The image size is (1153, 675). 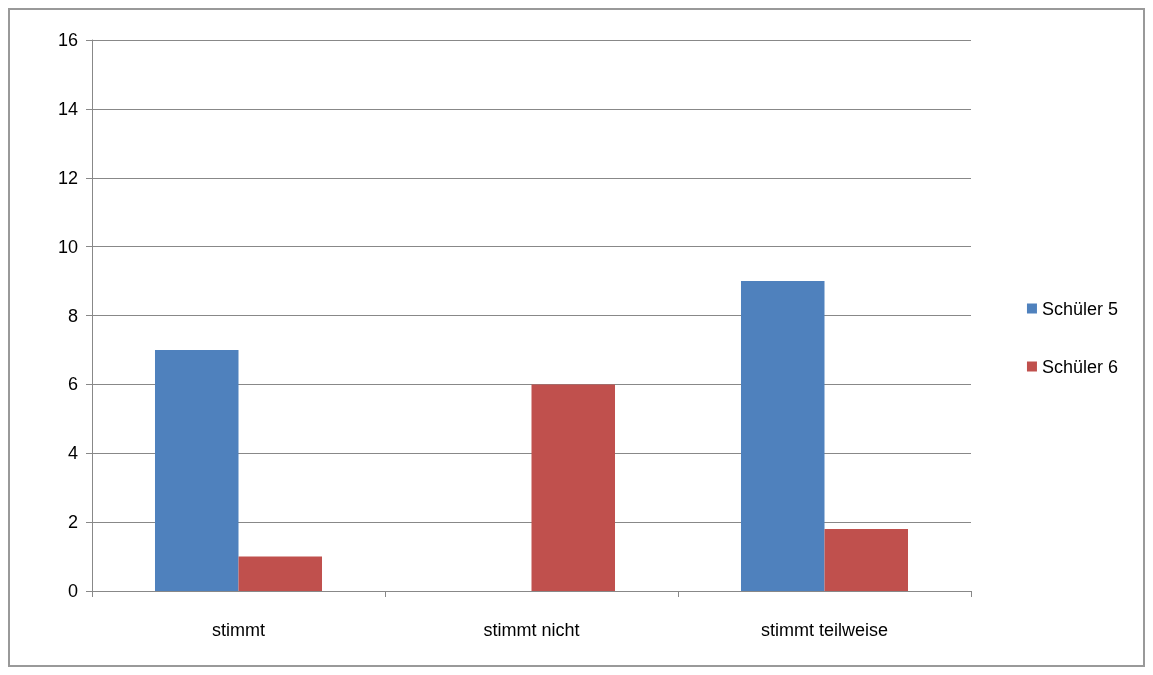 What do you see at coordinates (824, 630) in the screenshot?
I see `x-tick-label: stimmt teilweise` at bounding box center [824, 630].